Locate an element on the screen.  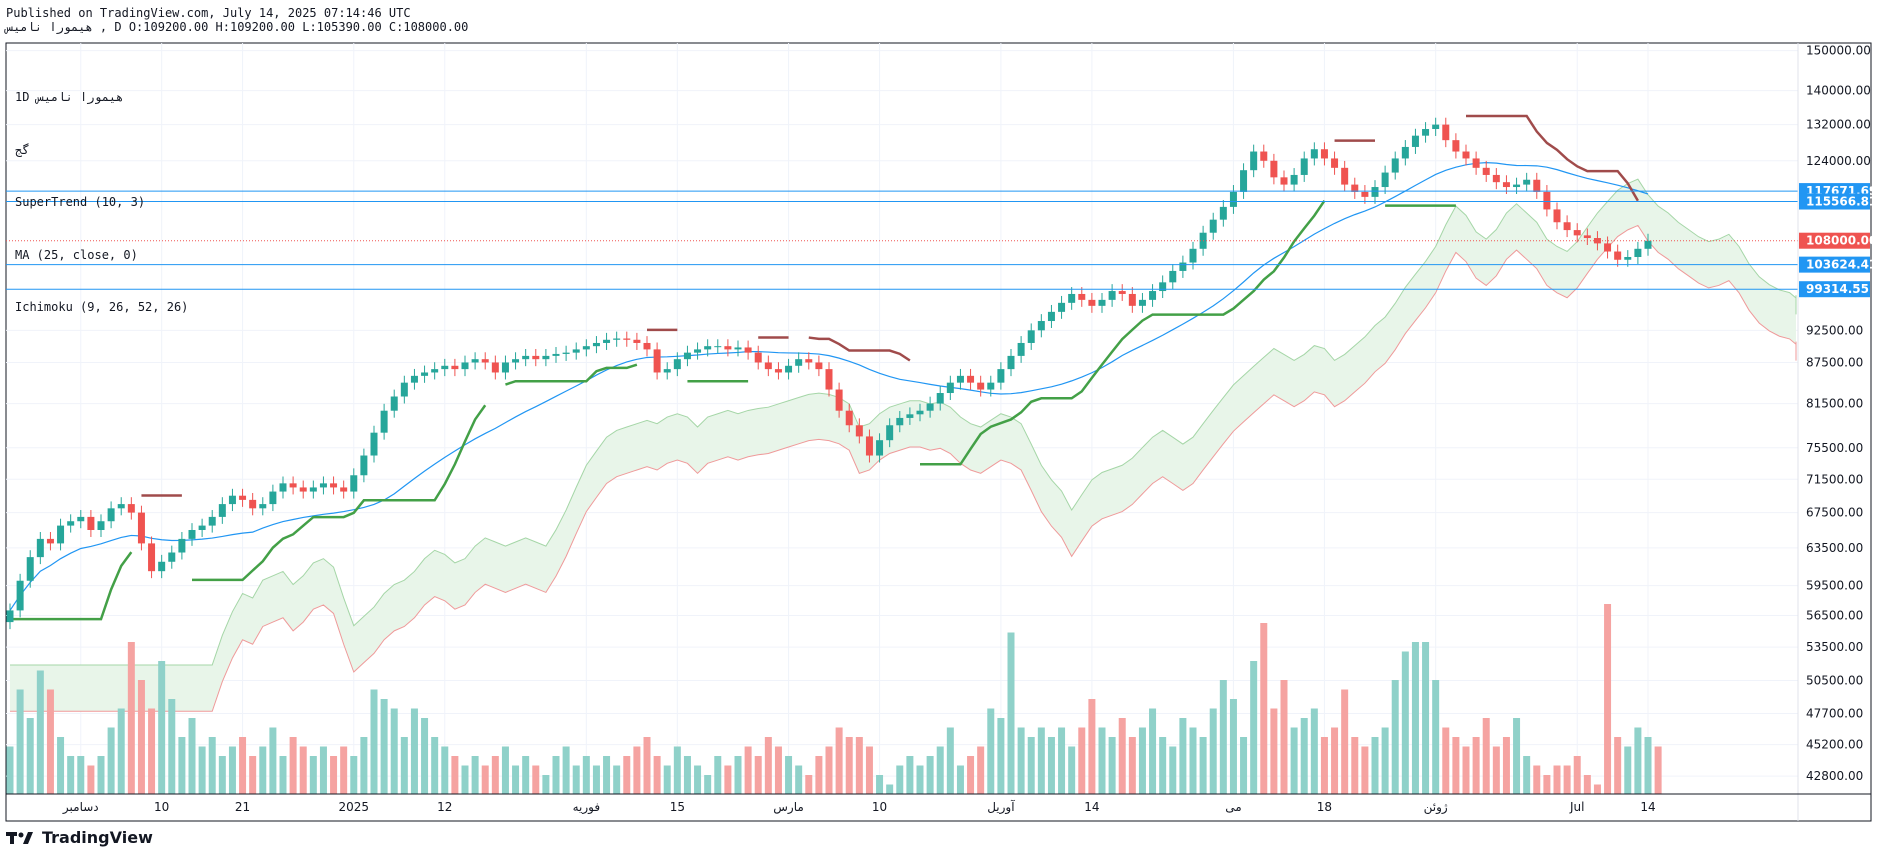
footer-brand: TradingView is located at coordinates (79, 837).